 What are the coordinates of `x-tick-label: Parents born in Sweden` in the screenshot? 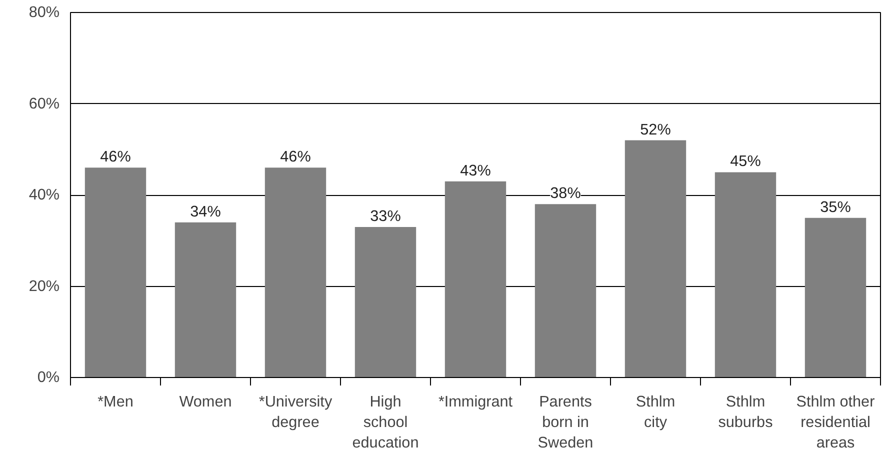 It's located at (566, 423).